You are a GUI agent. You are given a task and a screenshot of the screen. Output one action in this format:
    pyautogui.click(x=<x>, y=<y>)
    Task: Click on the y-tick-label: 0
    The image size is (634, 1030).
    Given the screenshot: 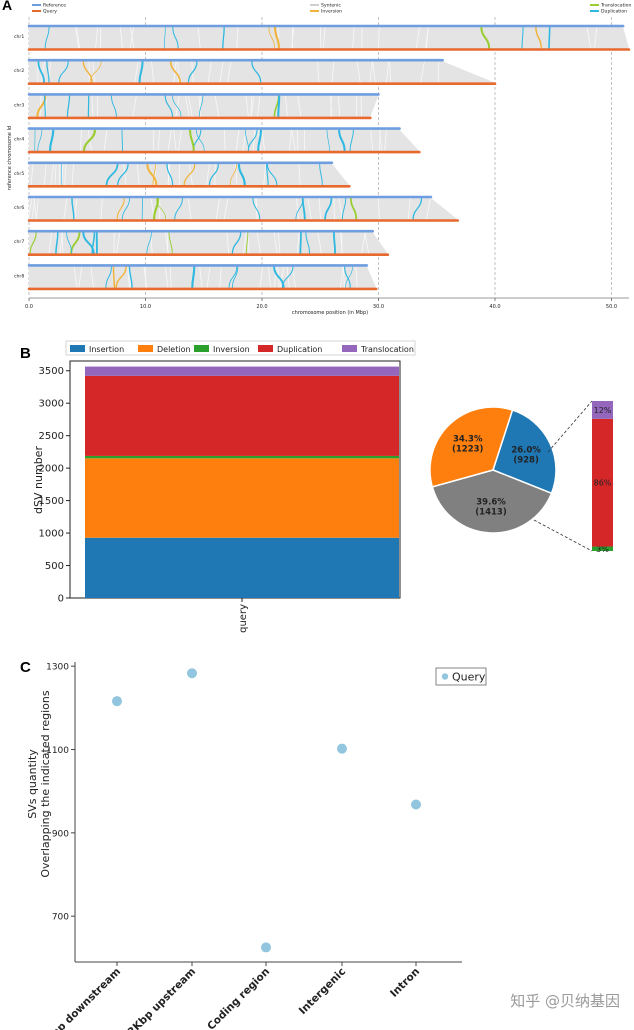 What is the action you would take?
    pyautogui.click(x=61, y=599)
    